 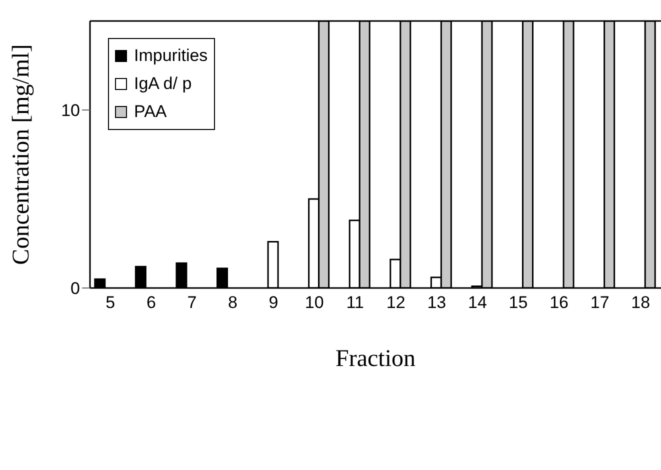 I want to click on legend-label: PAA, so click(x=150, y=112).